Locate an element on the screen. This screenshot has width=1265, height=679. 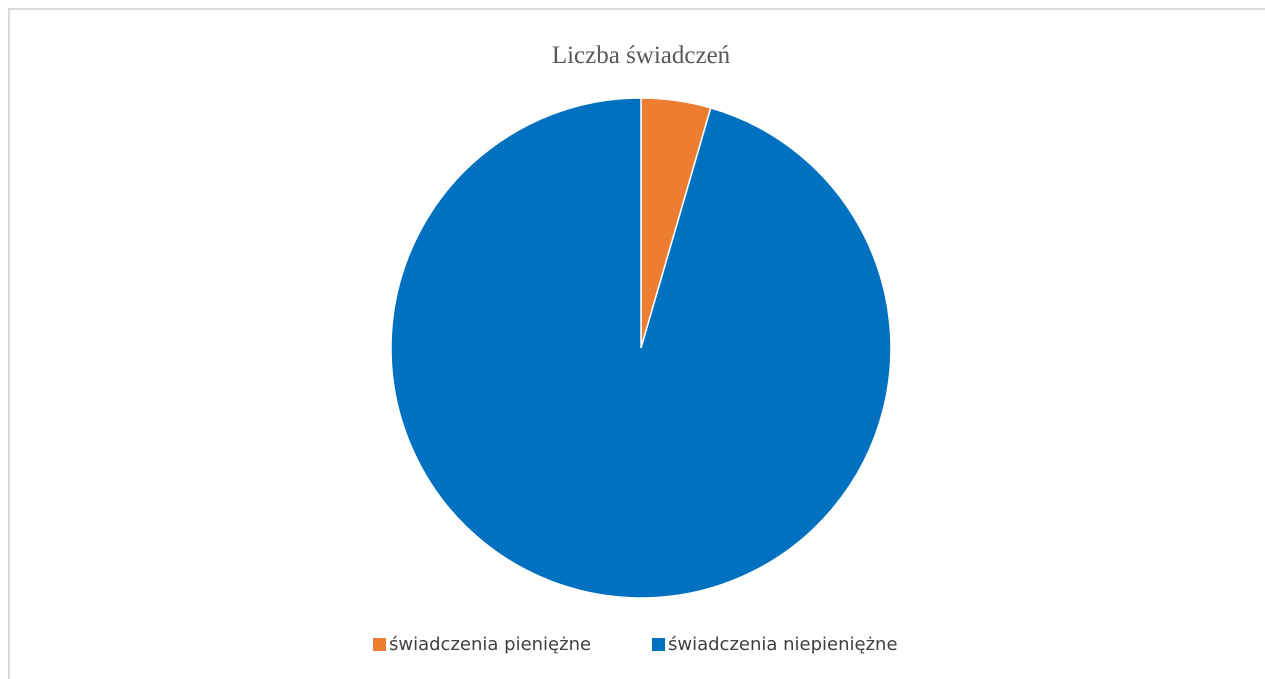
chart-title: Liczba świadczeń is located at coordinates (641, 55).